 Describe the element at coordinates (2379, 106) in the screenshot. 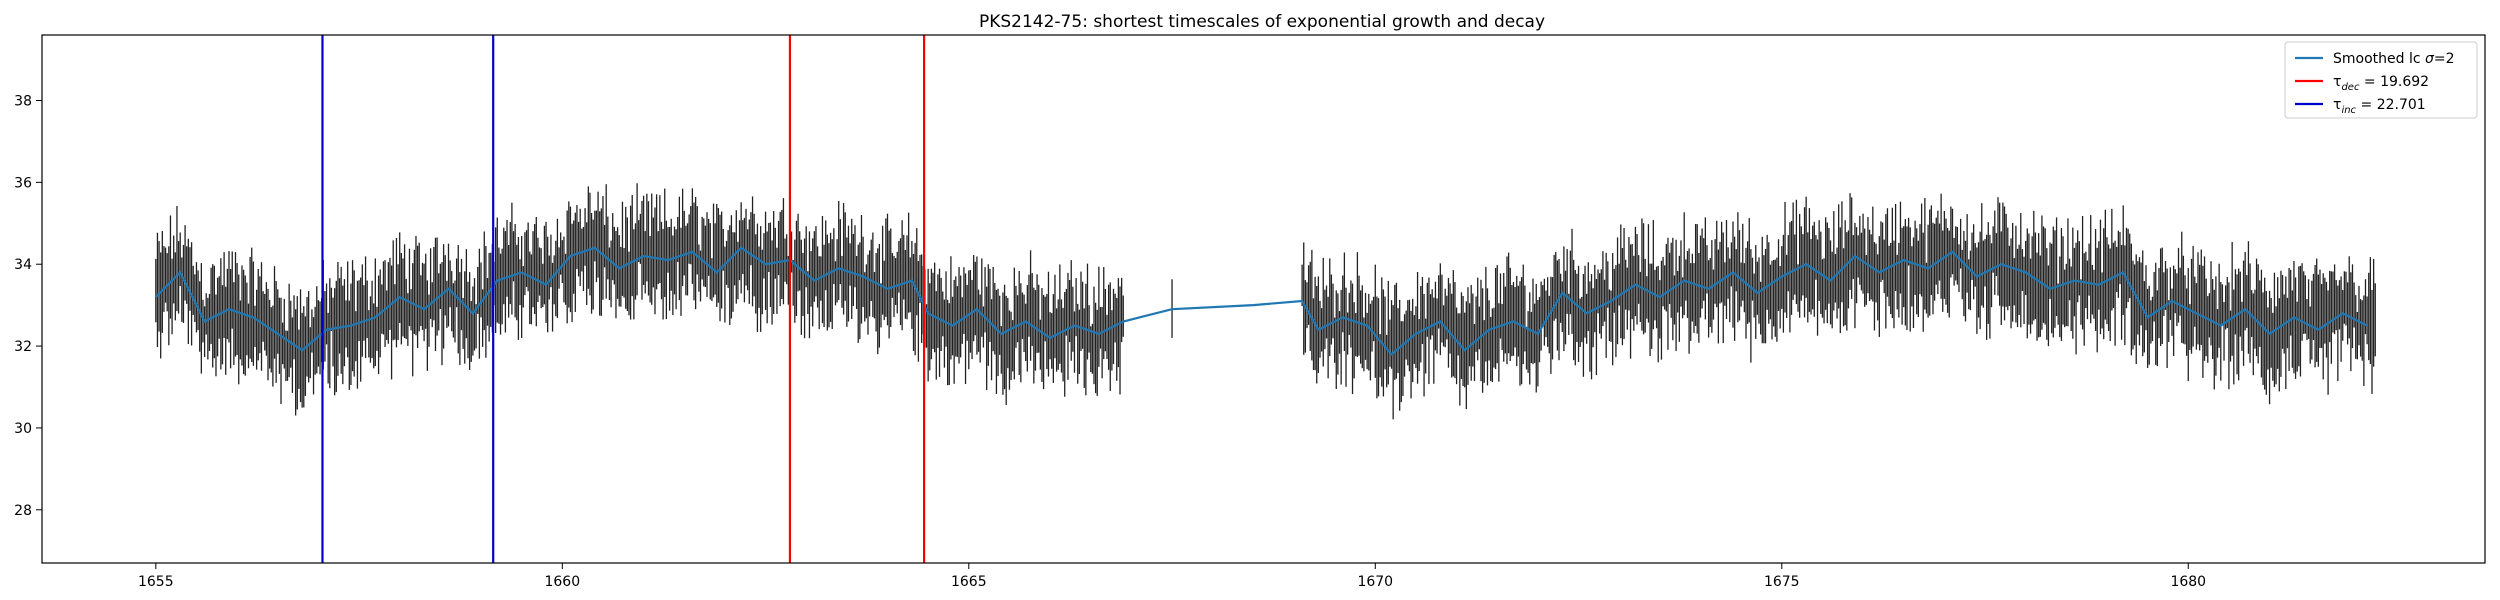

I see `legend-label: τinc = 22.701` at that location.